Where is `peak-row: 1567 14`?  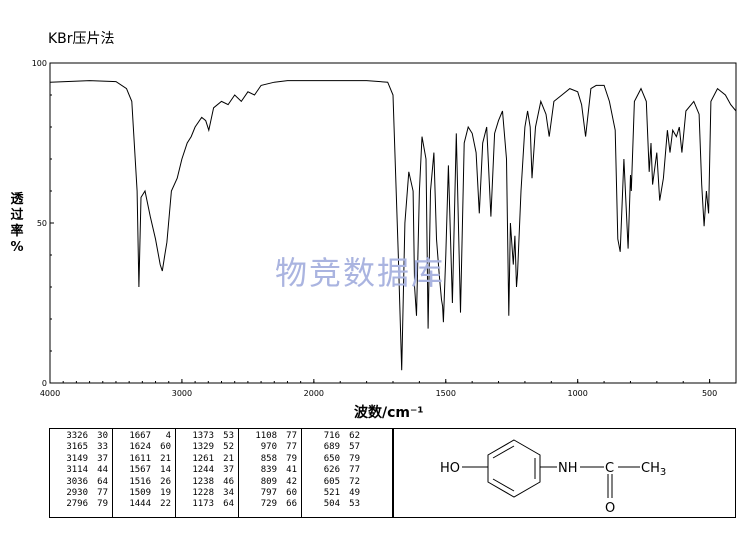
peak-row: 1567 14 is located at coordinates (144, 470).